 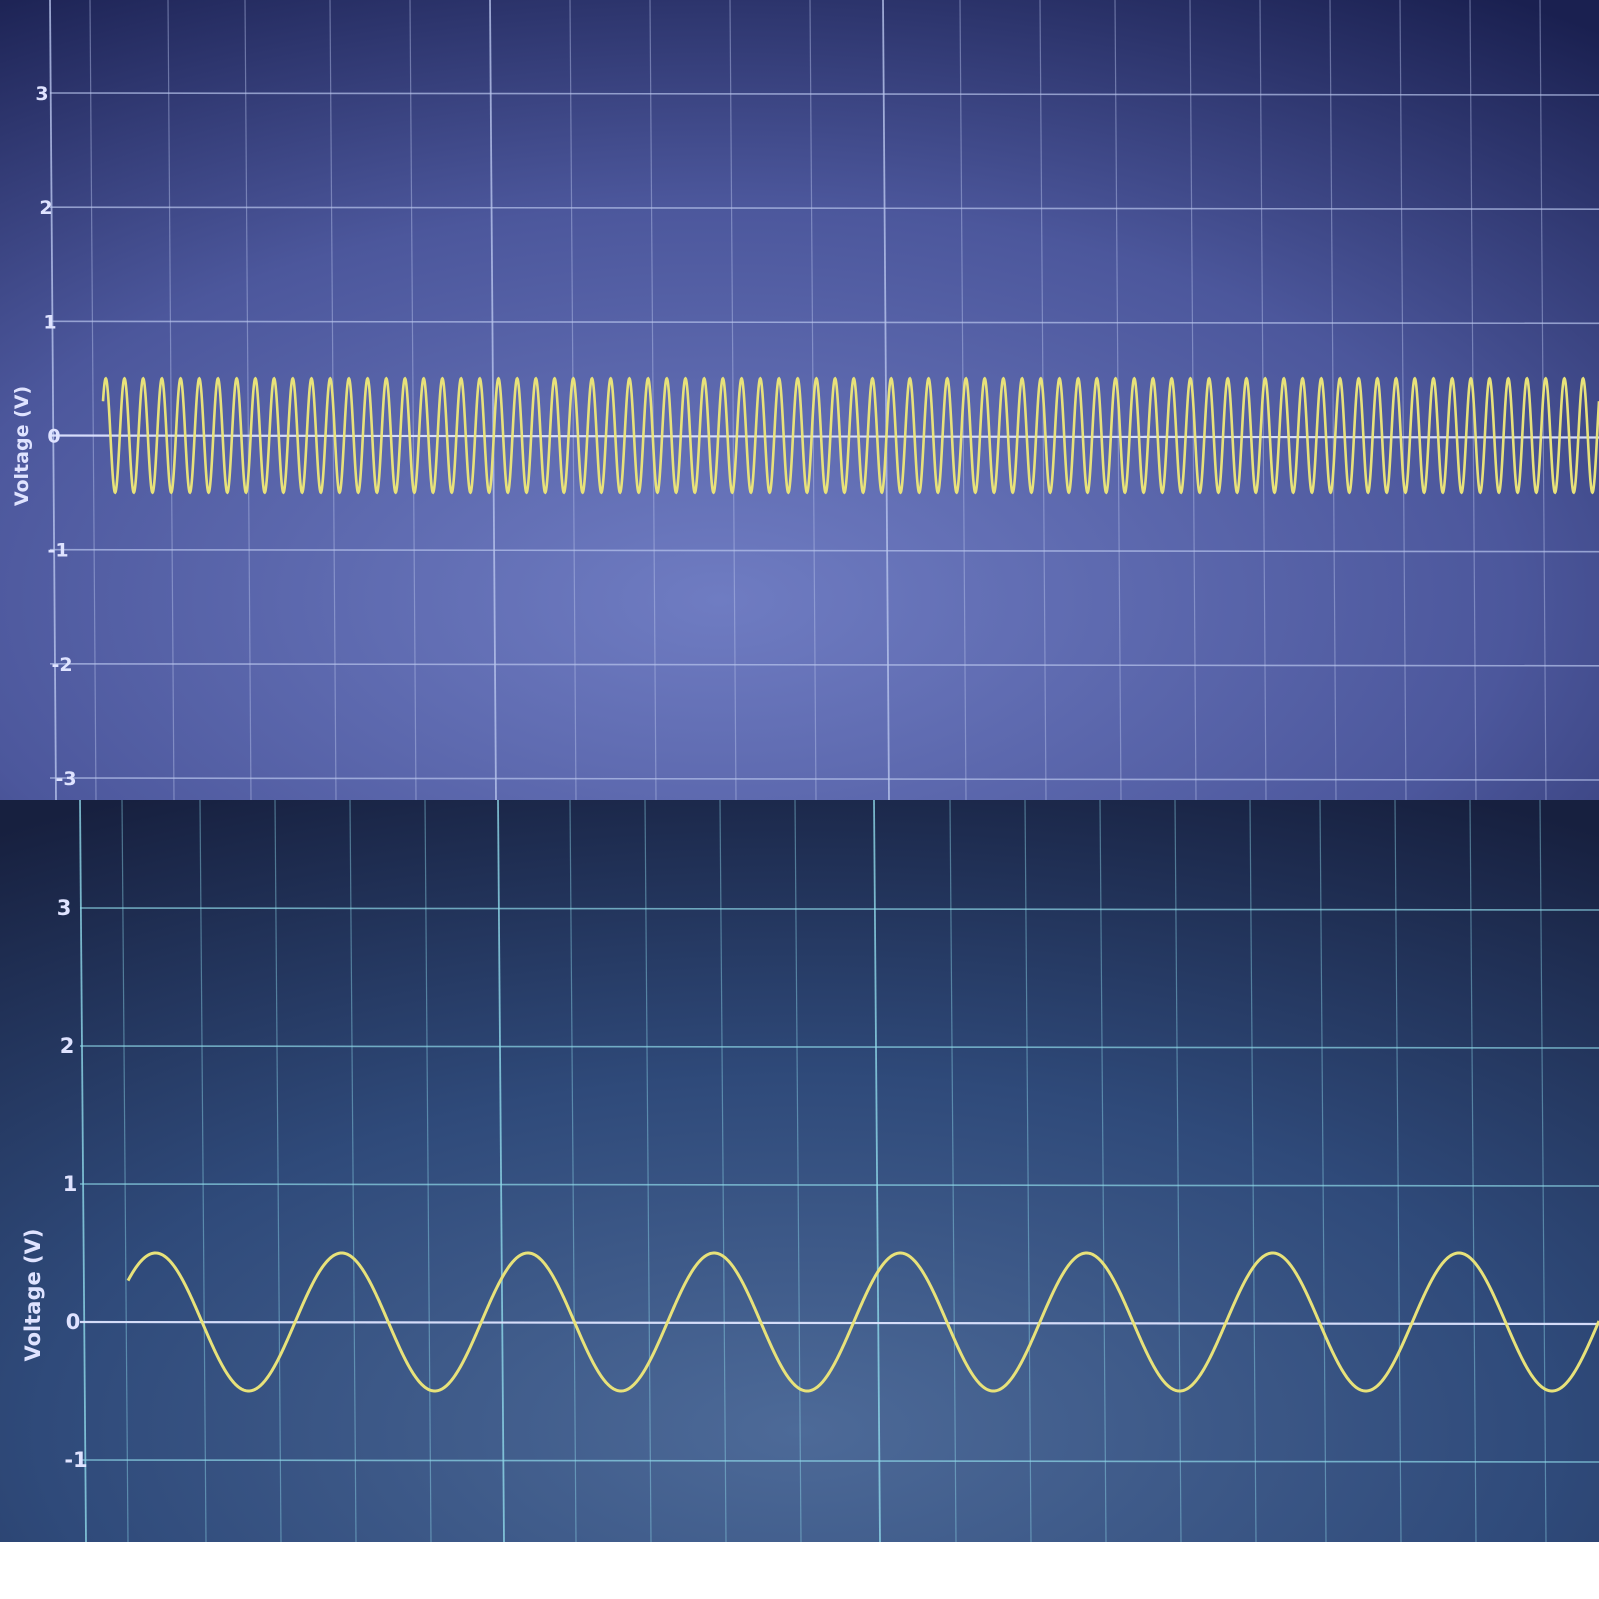 I want to click on bottom-y-axis-label: Voltage (V), so click(x=33, y=1295).